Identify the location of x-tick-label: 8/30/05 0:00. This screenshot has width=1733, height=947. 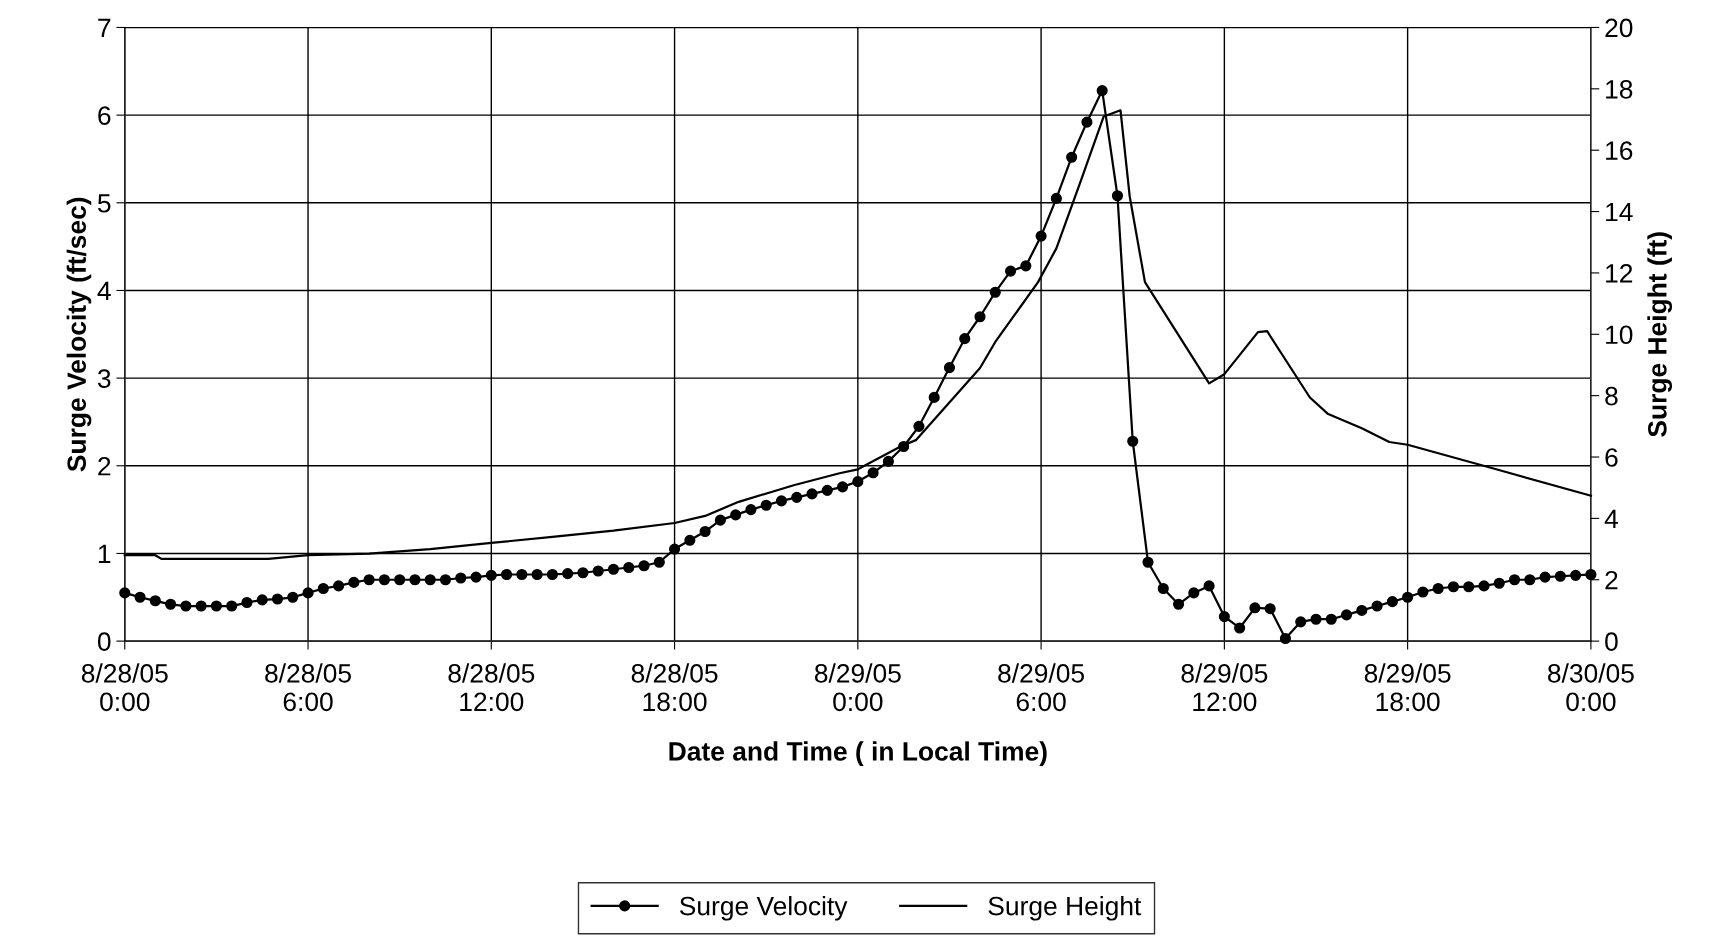
(1591, 687).